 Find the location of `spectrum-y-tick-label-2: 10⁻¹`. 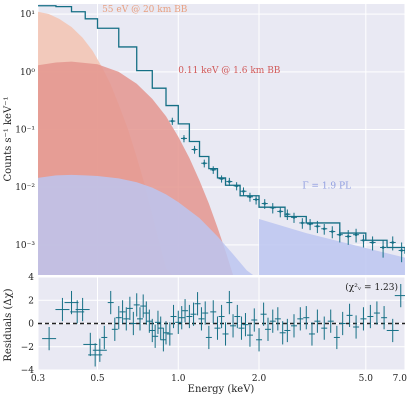

spectrum-y-tick-label-2: 10⁻¹ is located at coordinates (25, 131).